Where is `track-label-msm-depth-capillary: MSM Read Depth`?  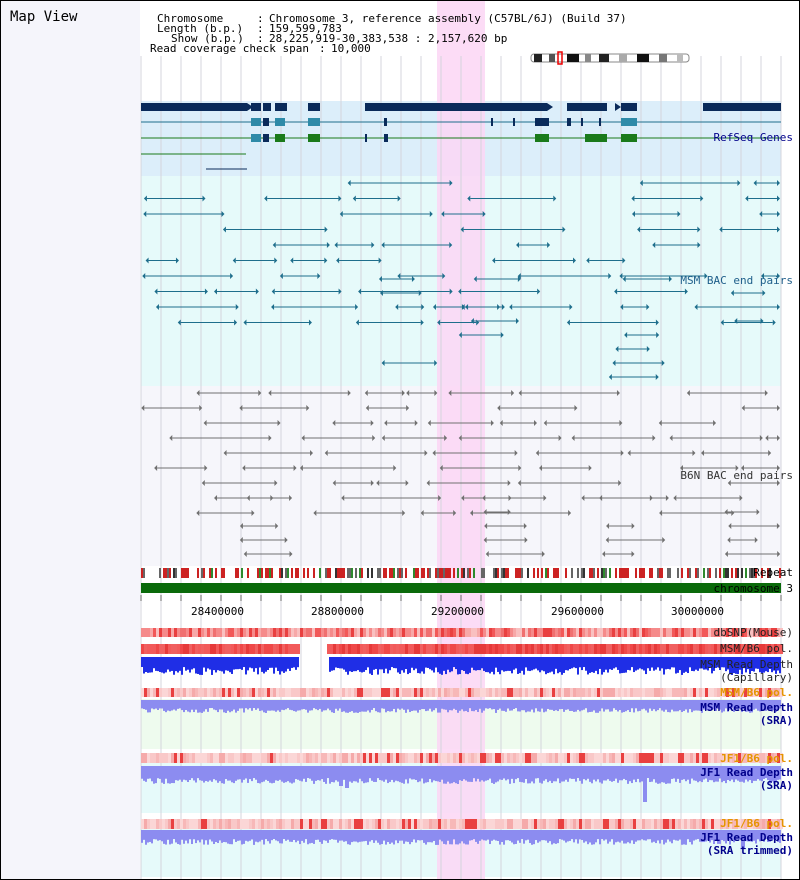 track-label-msm-depth-capillary: MSM Read Depth is located at coordinates (746, 664).